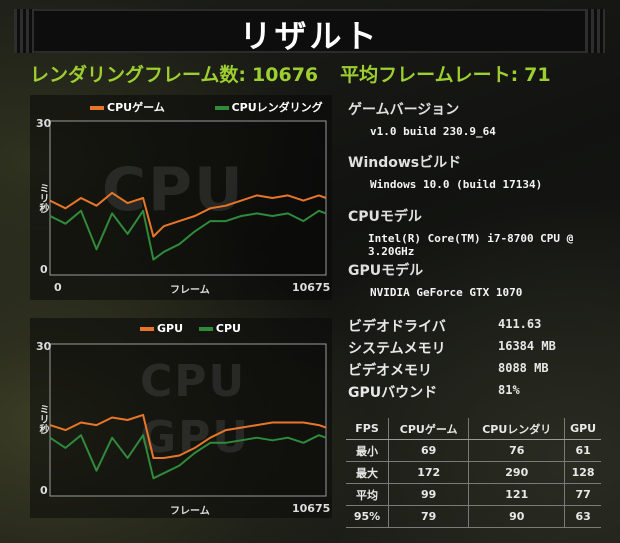 The height and width of the screenshot is (543, 620). What do you see at coordinates (405, 163) in the screenshot?
I see `windows-build-label: Windowsビルド` at bounding box center [405, 163].